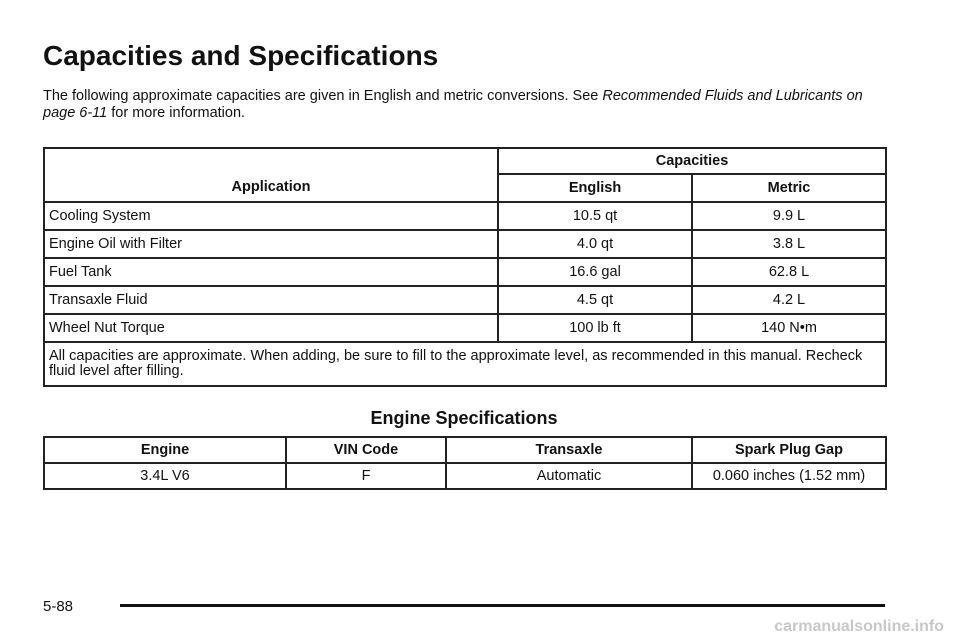  Describe the element at coordinates (366, 450) in the screenshot. I see `header-cell: VIN Code` at that location.